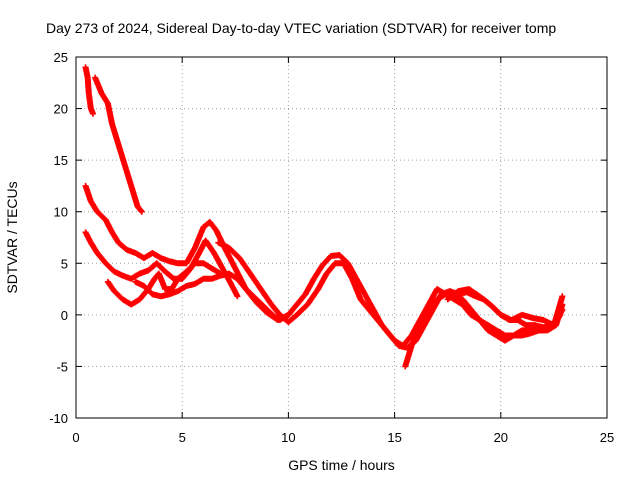 This screenshot has width=640, height=480. What do you see at coordinates (61, 57) in the screenshot?
I see `y-tick-label: 25` at bounding box center [61, 57].